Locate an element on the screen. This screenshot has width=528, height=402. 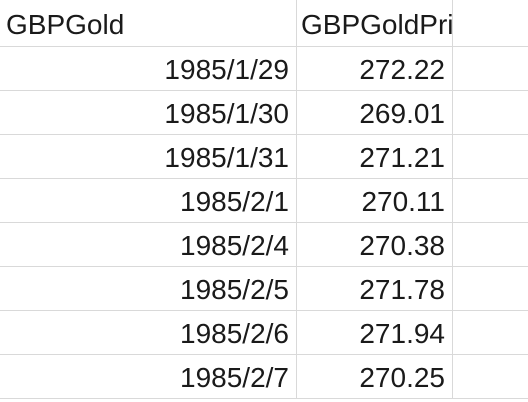
date-value: 1985/1/30 is located at coordinates (226, 113).